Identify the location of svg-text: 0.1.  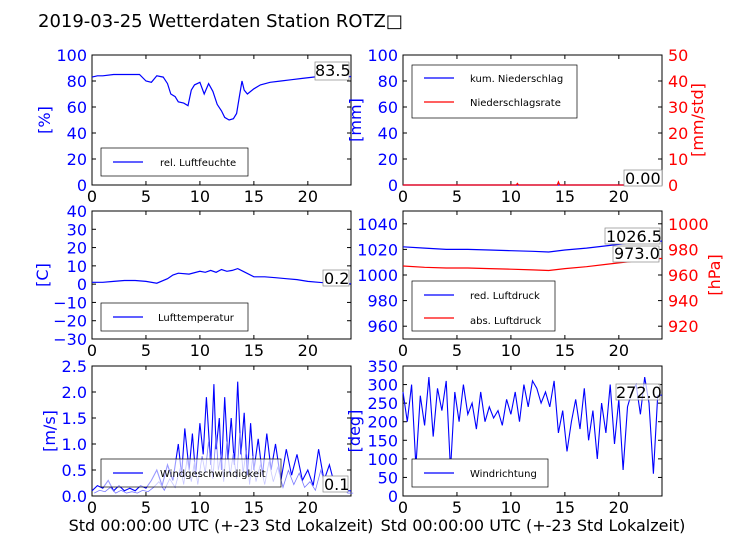
(336, 484).